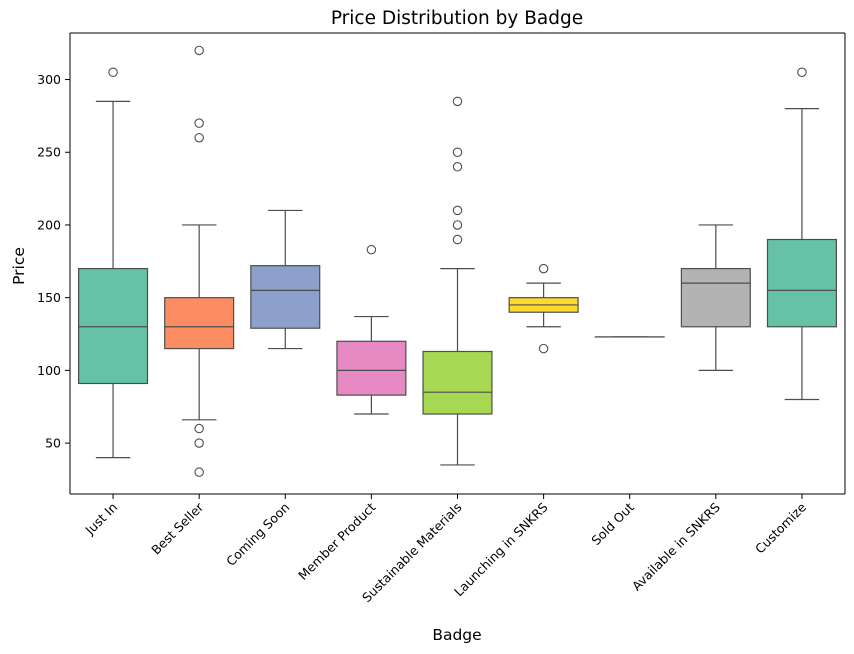 The image size is (854, 654). I want to click on x-tick-label-available-in-snkrs: Available in SNKRS, so click(676, 546).